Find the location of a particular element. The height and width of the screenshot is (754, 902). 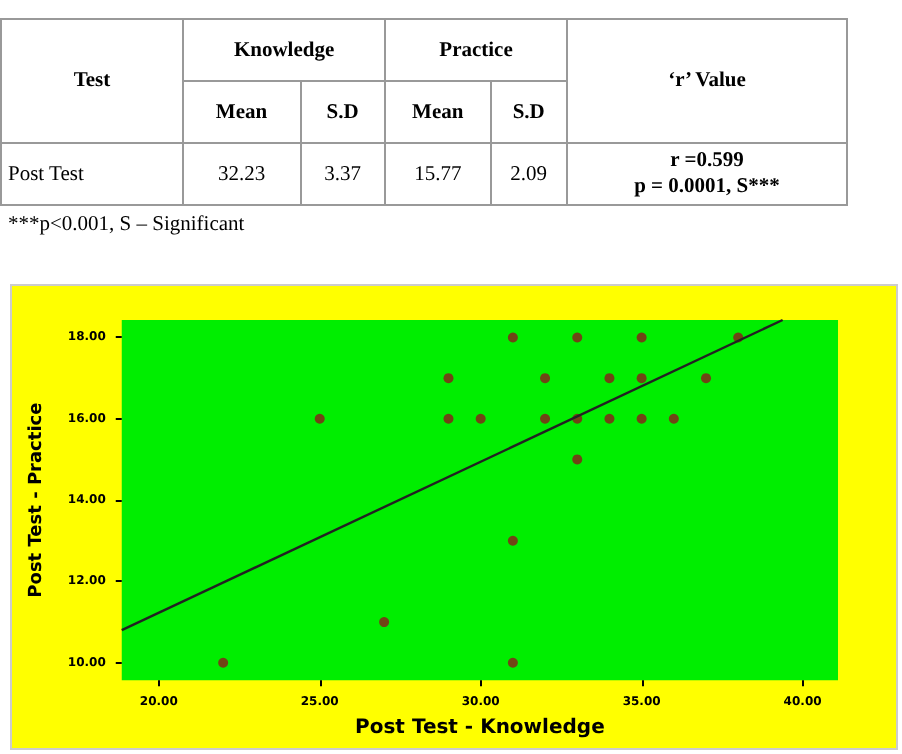

text: Knowledge is located at coordinates (284, 50).